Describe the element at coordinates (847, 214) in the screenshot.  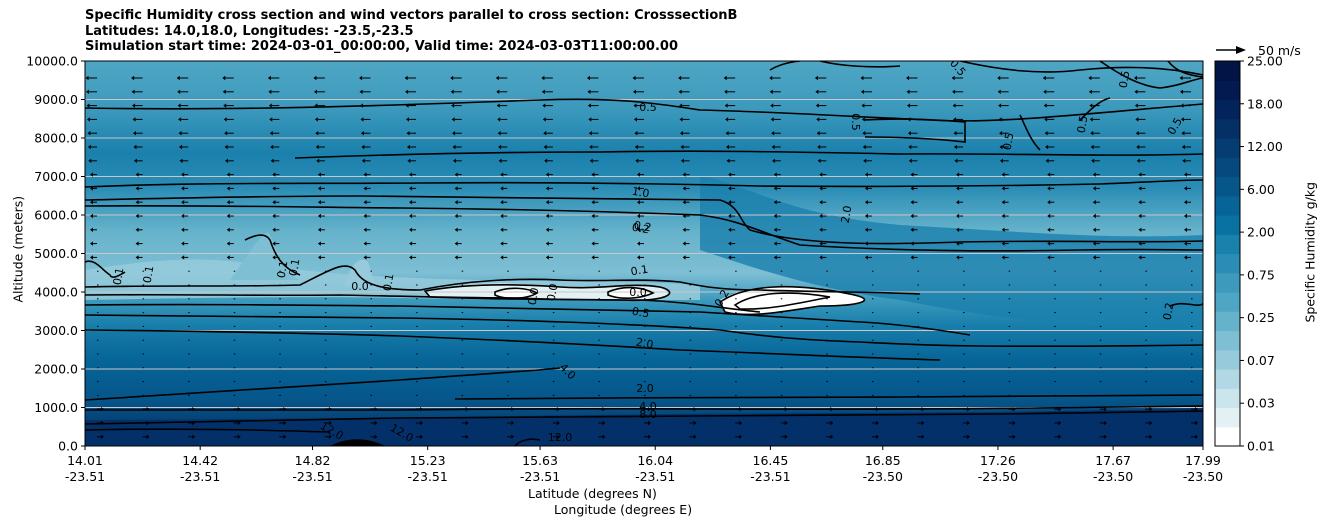
I see `contour-label: 2.0` at that location.